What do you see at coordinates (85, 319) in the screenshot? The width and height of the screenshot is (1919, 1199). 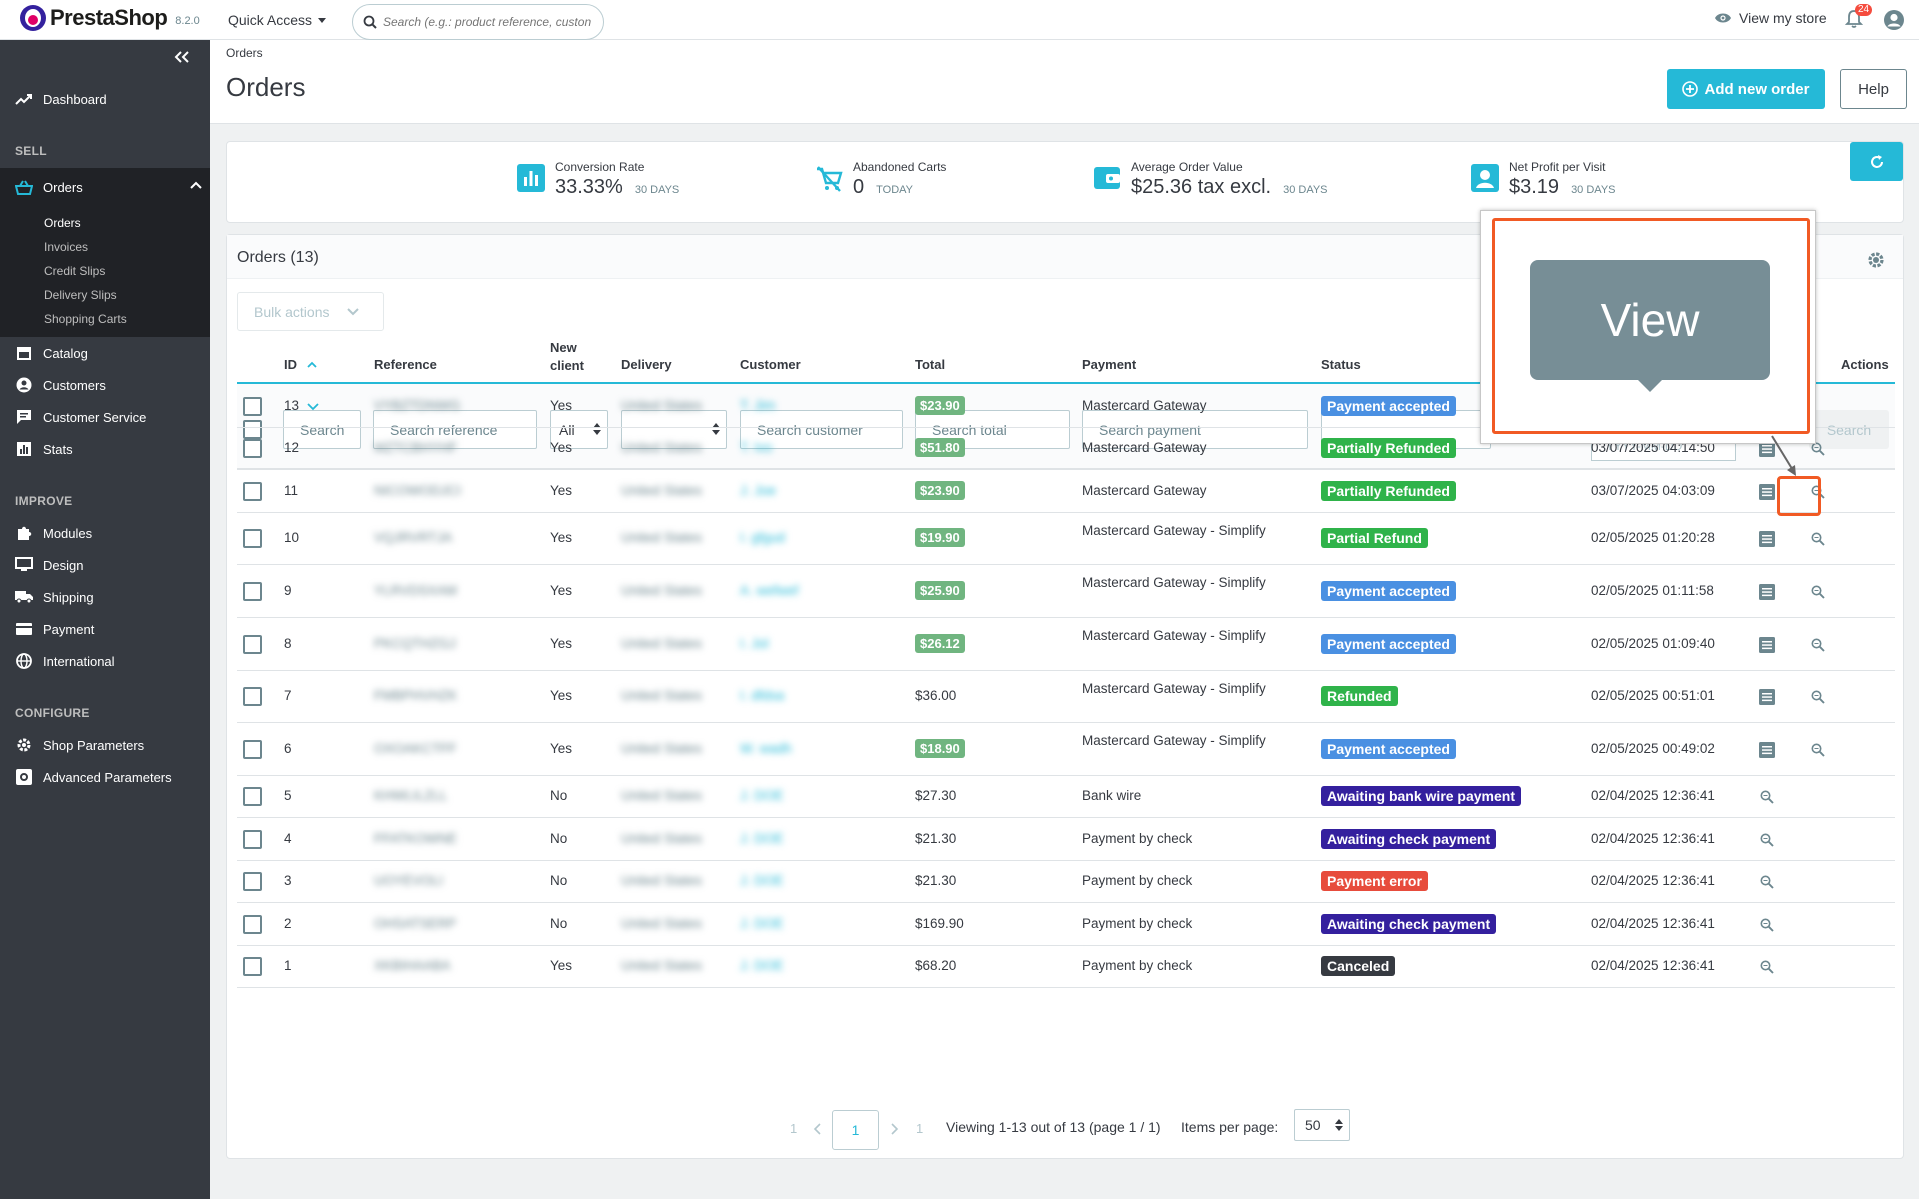 I see `submenu-shopping-carts: Shopping Carts` at bounding box center [85, 319].